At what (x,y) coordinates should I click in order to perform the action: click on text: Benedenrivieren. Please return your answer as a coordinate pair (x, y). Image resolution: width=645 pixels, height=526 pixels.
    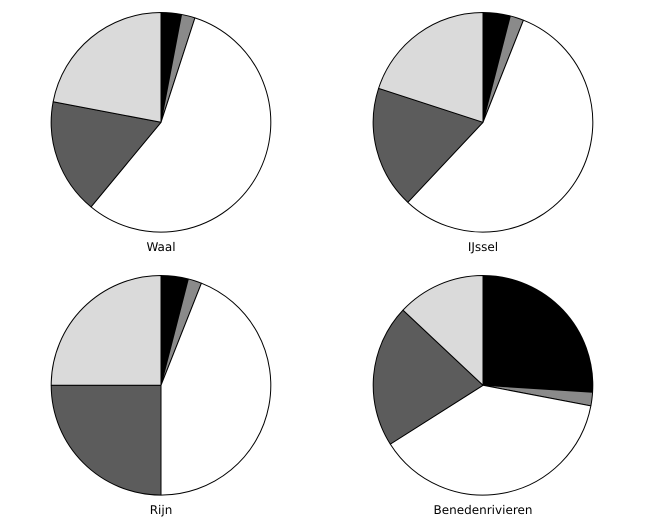
    Looking at the image, I should click on (483, 509).